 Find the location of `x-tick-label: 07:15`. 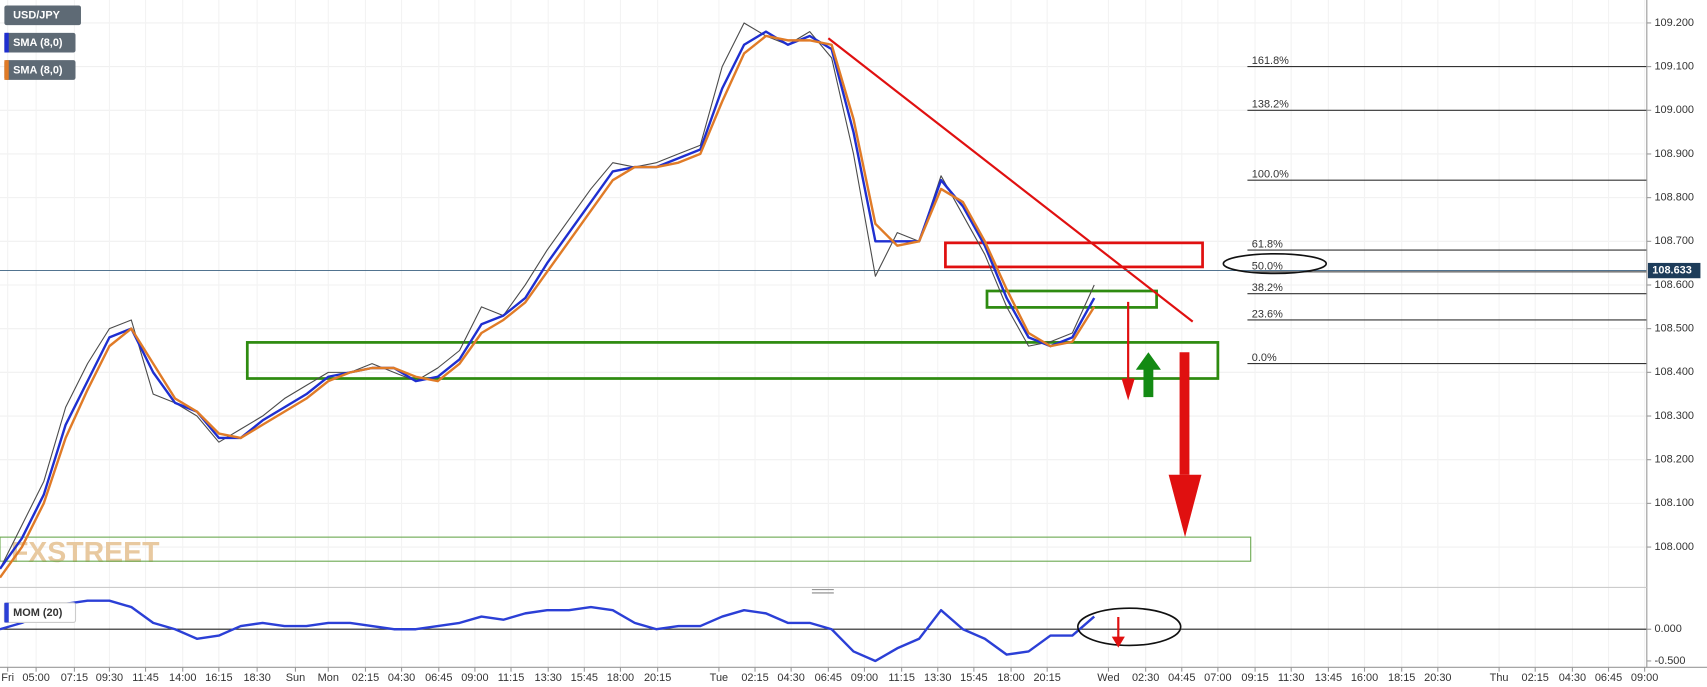

x-tick-label: 07:15 is located at coordinates (74, 678).